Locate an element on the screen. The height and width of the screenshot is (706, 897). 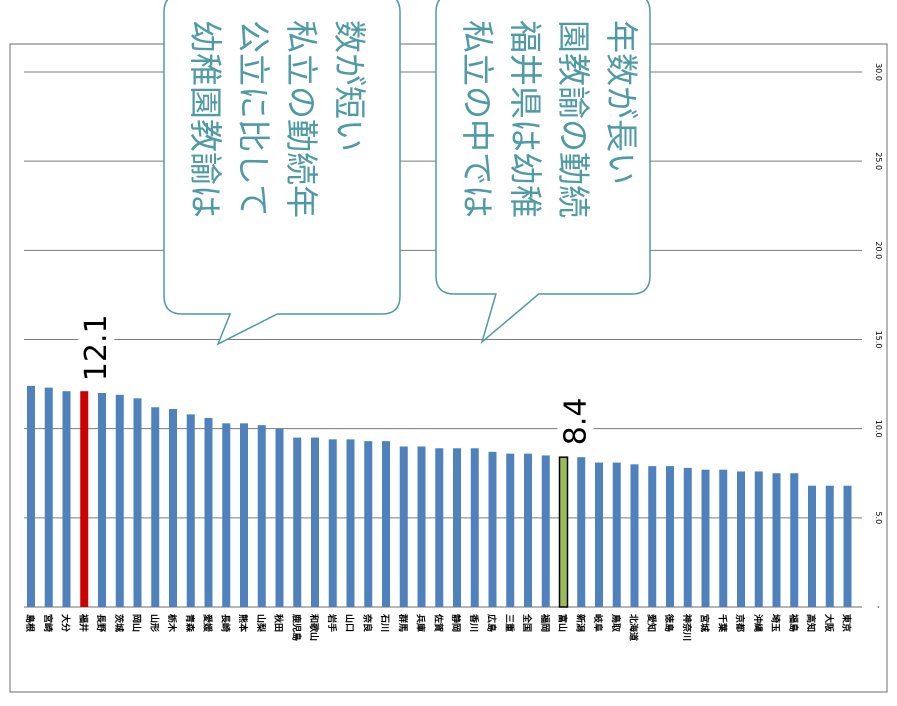
category-label: 秋田 is located at coordinates (279, 622).